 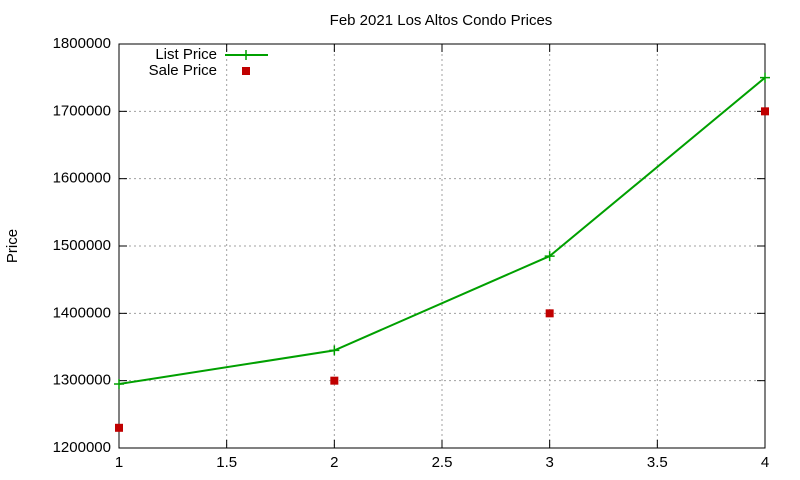 I want to click on y-tick-label: 1700000, so click(x=82, y=110).